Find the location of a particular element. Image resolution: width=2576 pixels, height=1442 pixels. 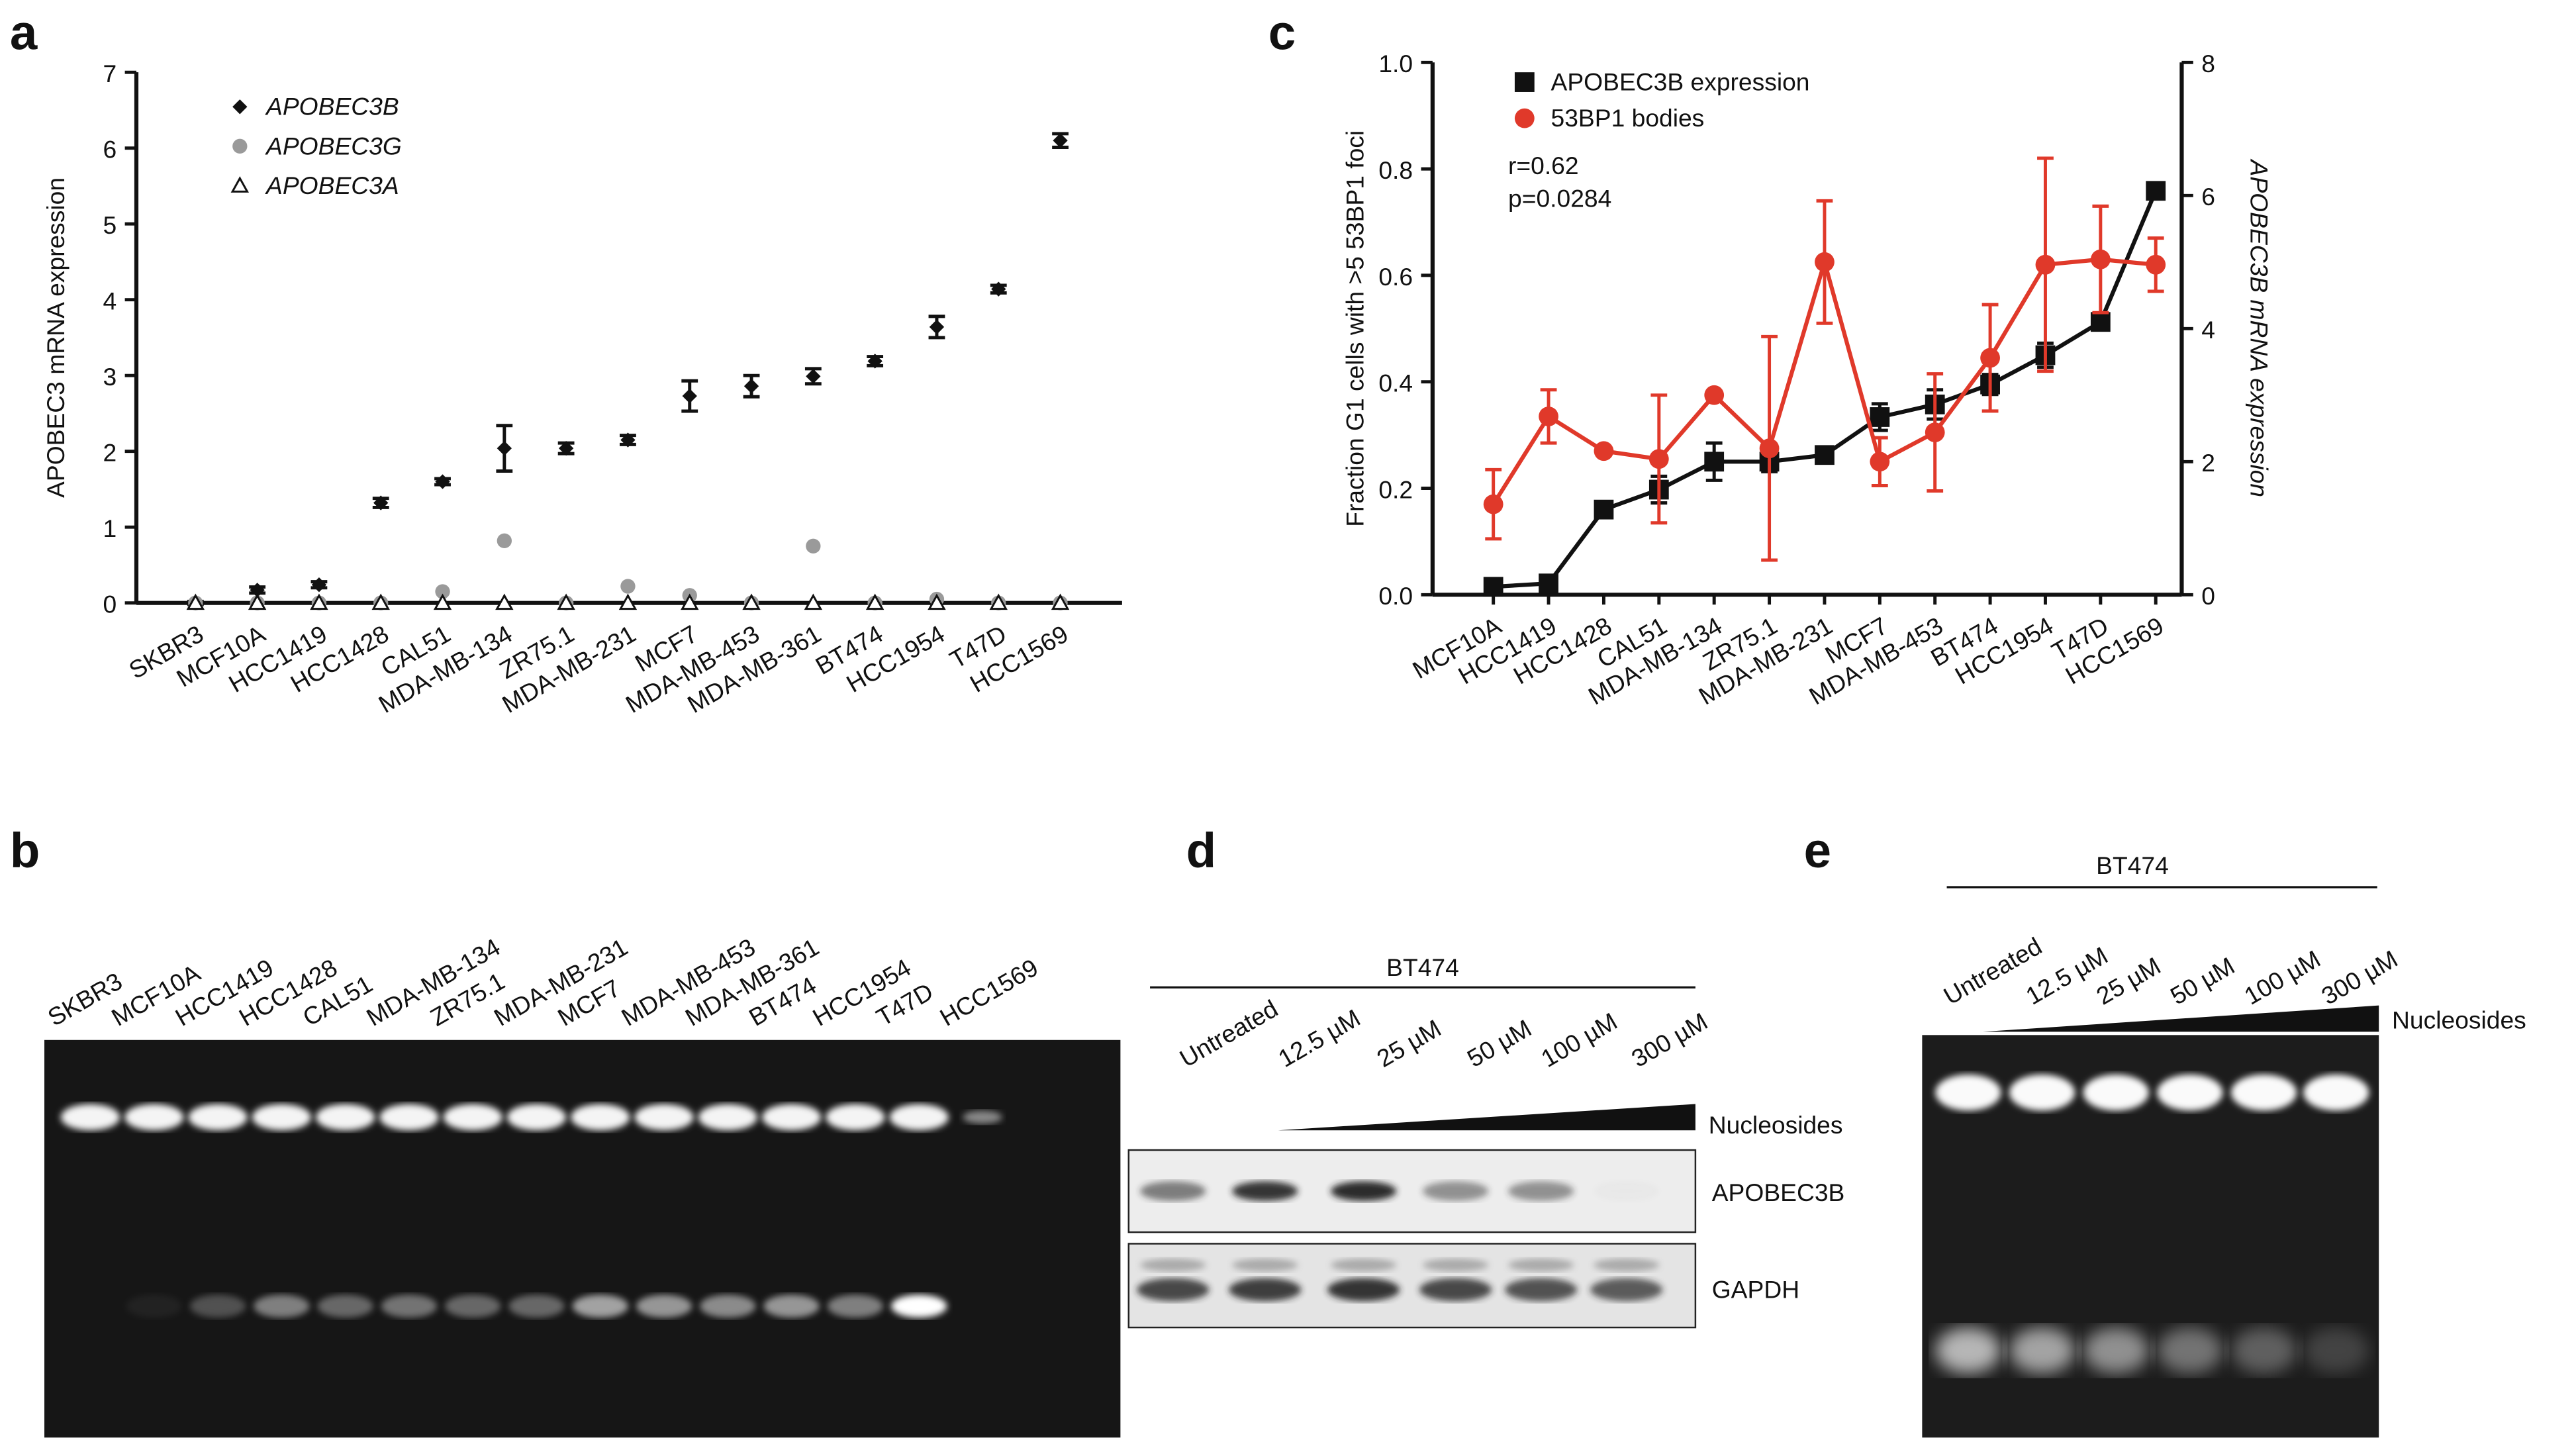

y-tick-label: 3 is located at coordinates (110, 377).